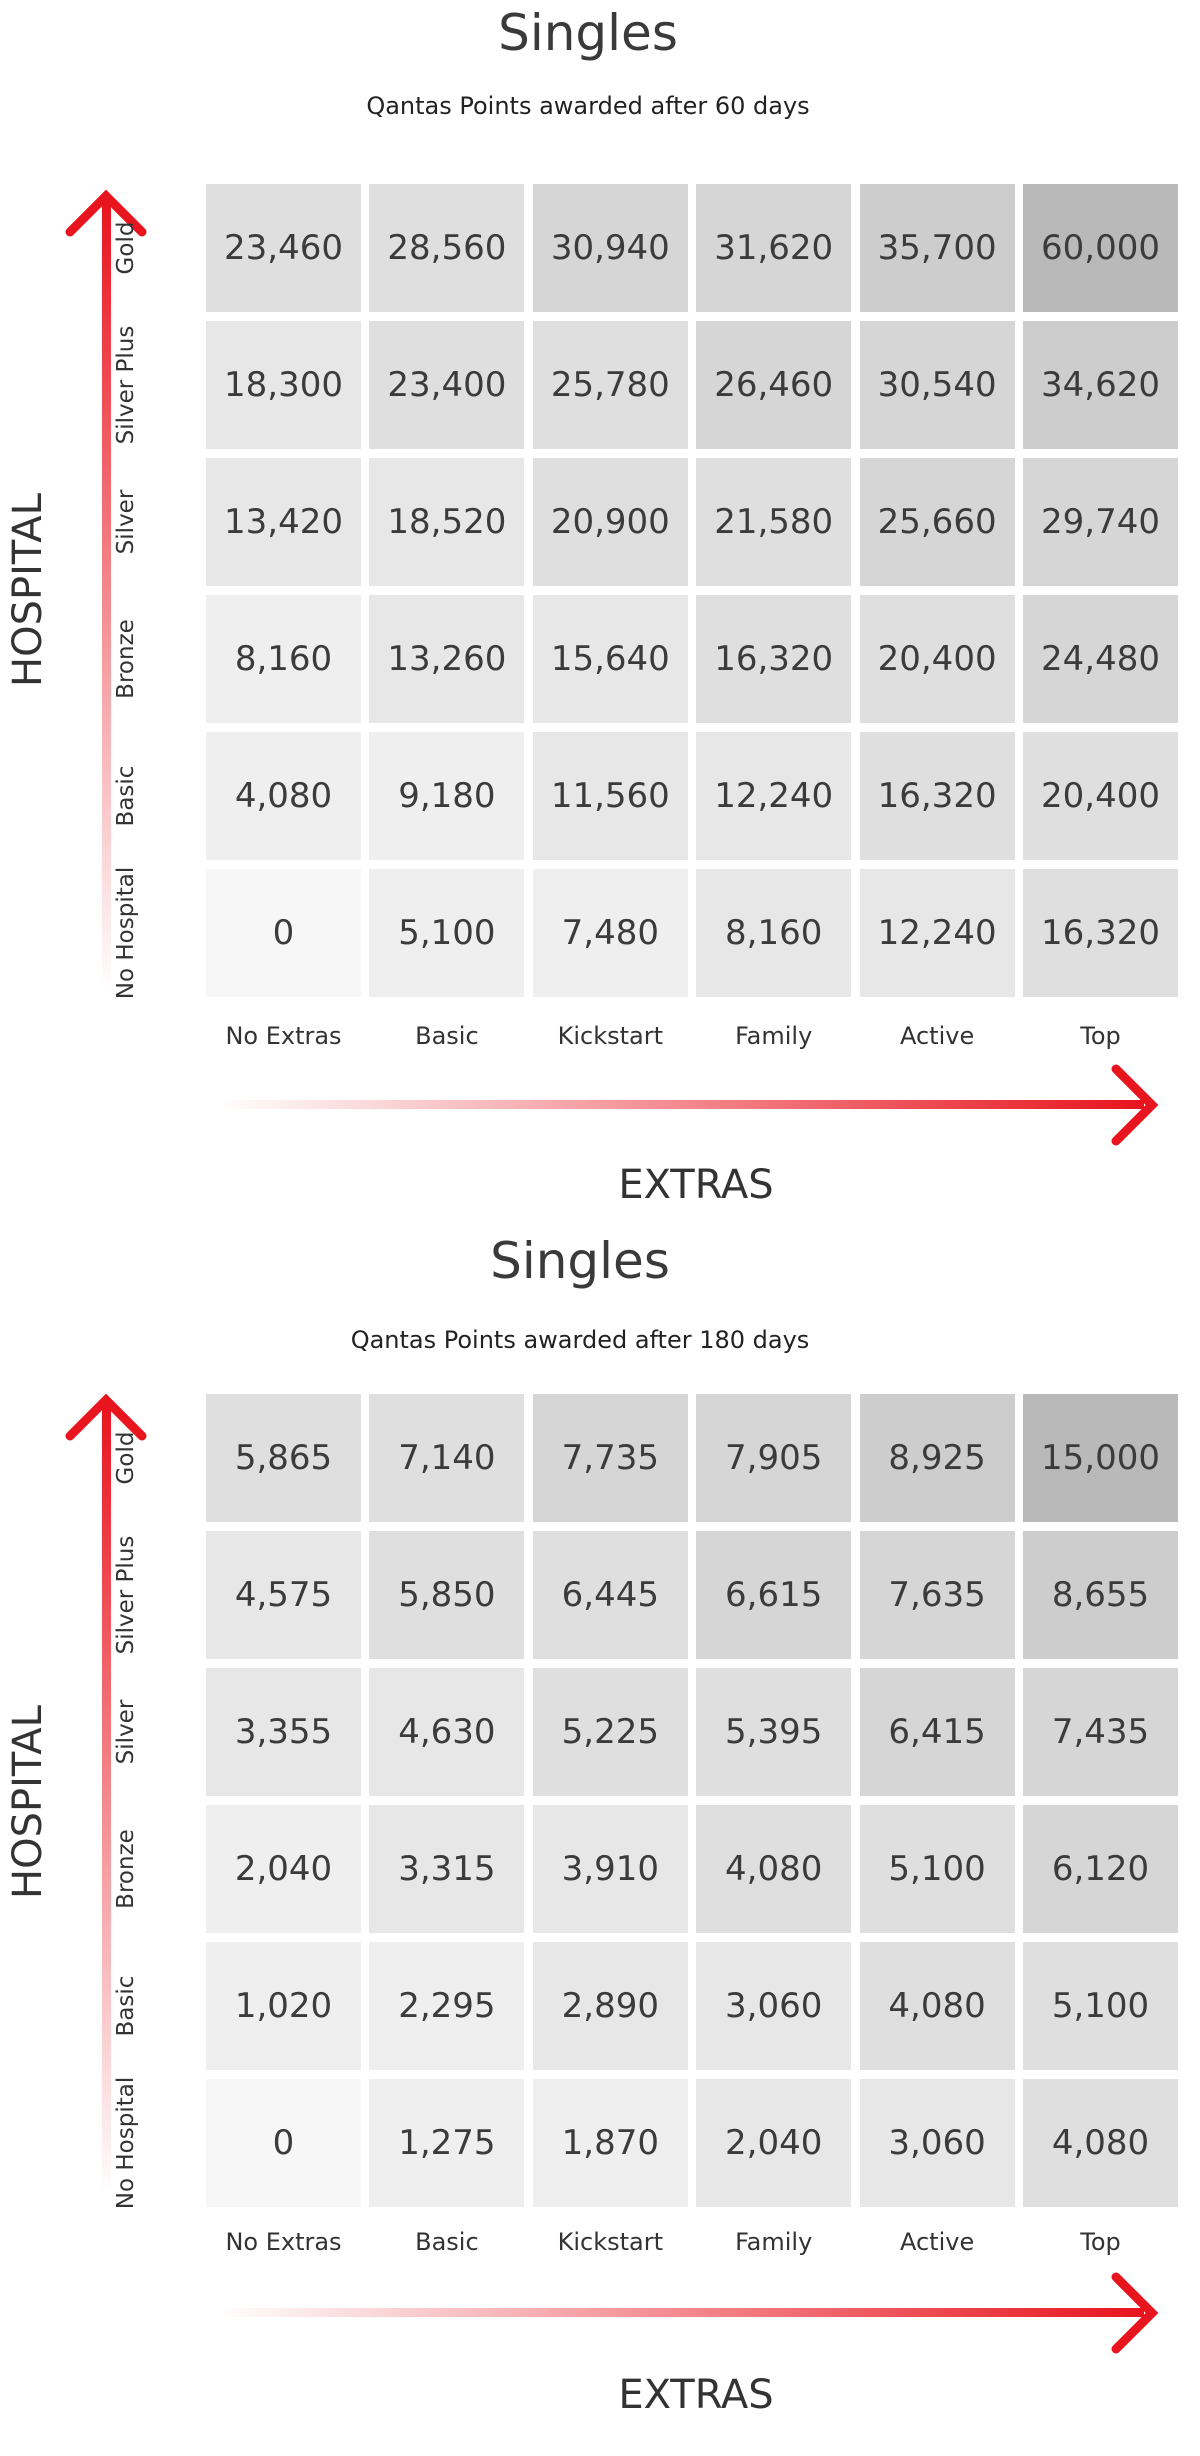 The image size is (1200, 2456). What do you see at coordinates (774, 1458) in the screenshot?
I see `grid-cell: 7,905` at bounding box center [774, 1458].